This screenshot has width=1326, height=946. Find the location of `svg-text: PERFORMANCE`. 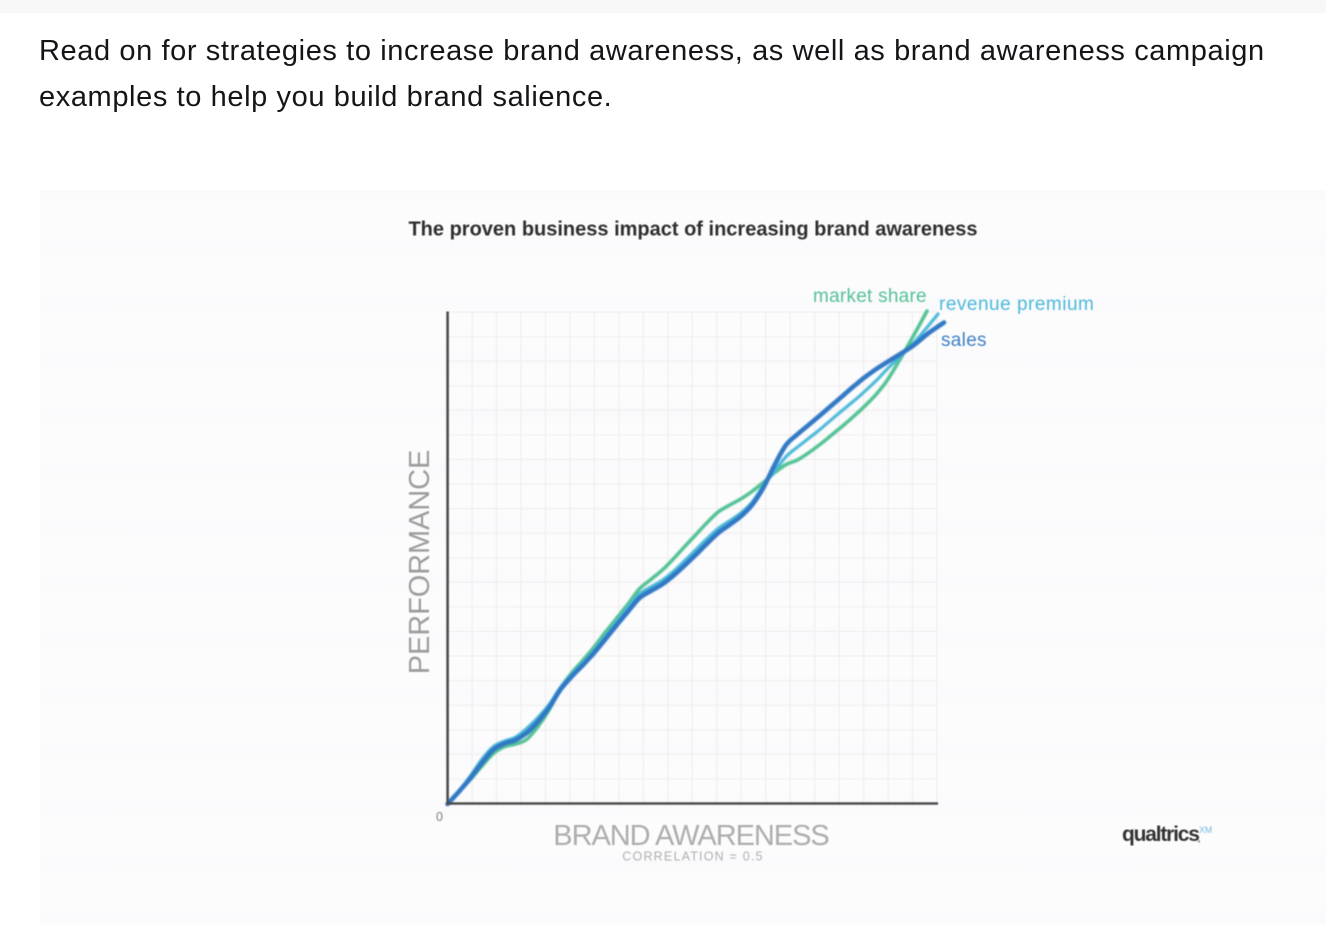

svg-text: PERFORMANCE is located at coordinates (420, 562).